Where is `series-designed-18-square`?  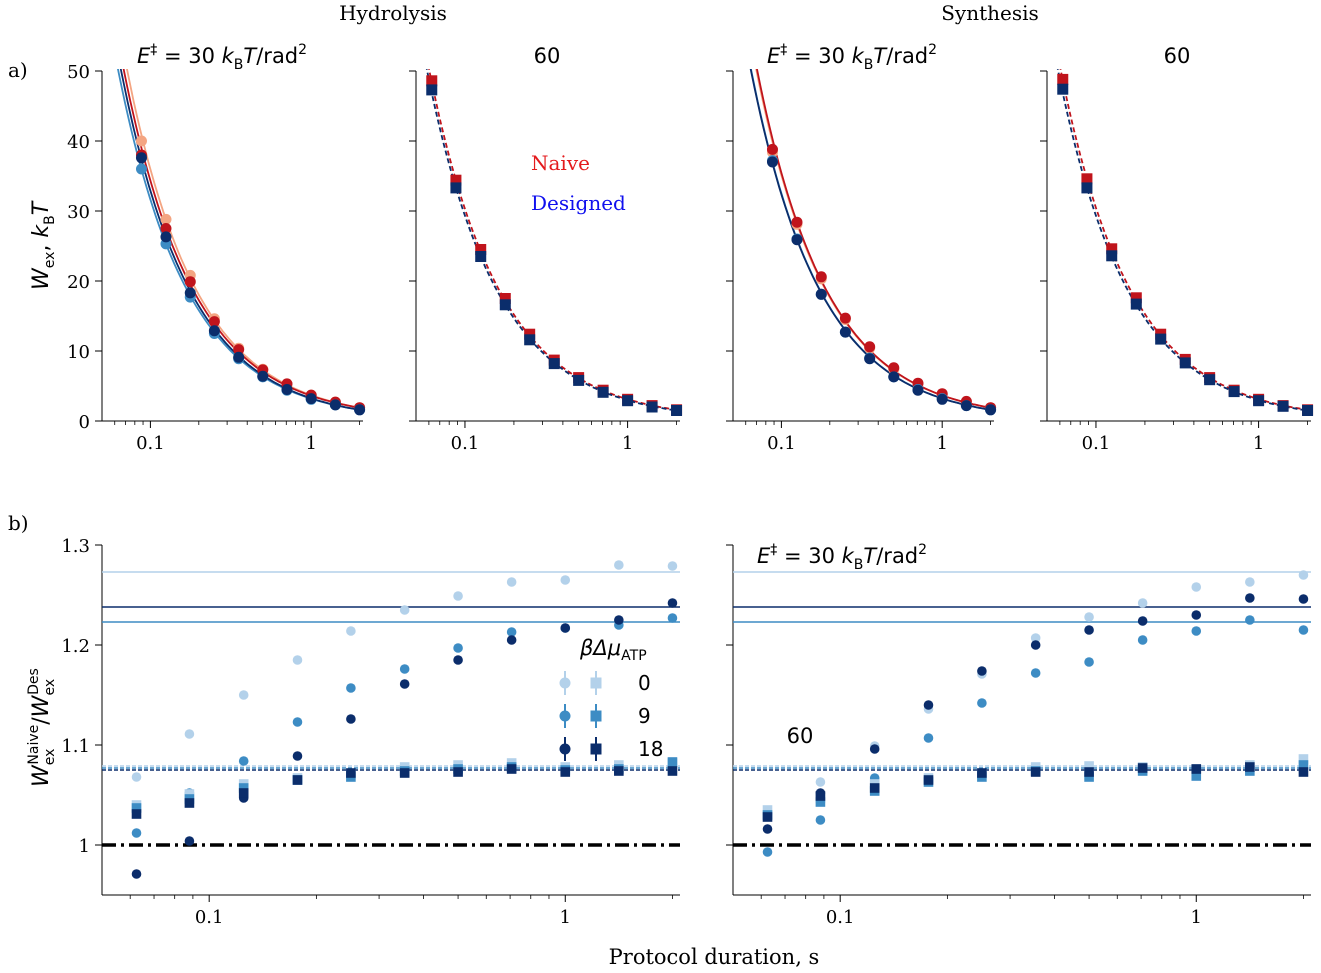
series-designed-18-square is located at coordinates (1035, 792).